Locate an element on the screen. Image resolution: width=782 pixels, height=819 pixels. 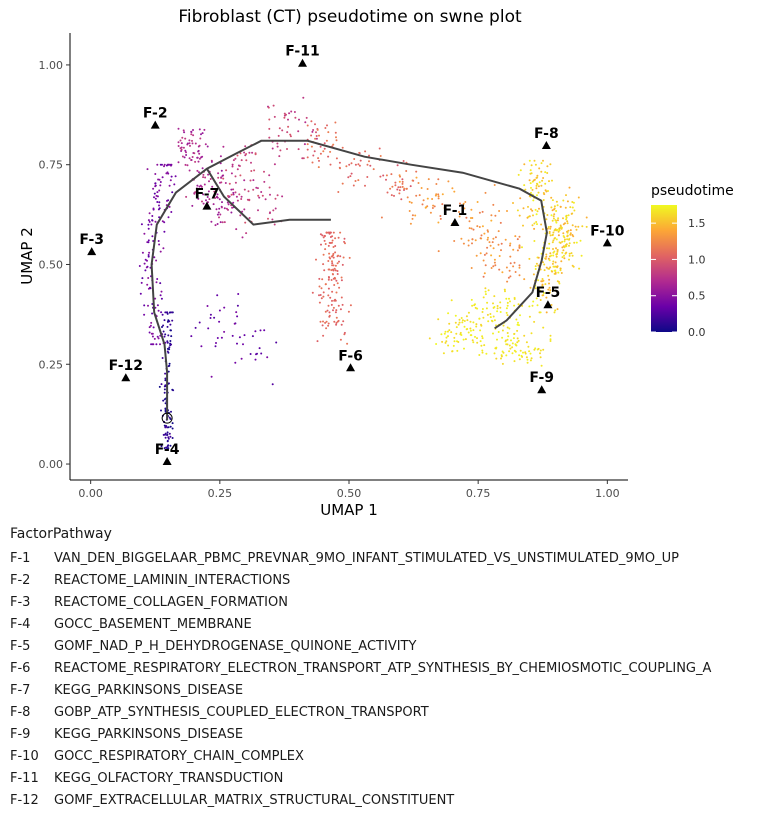
factor-id: F-9 is located at coordinates (20, 734).